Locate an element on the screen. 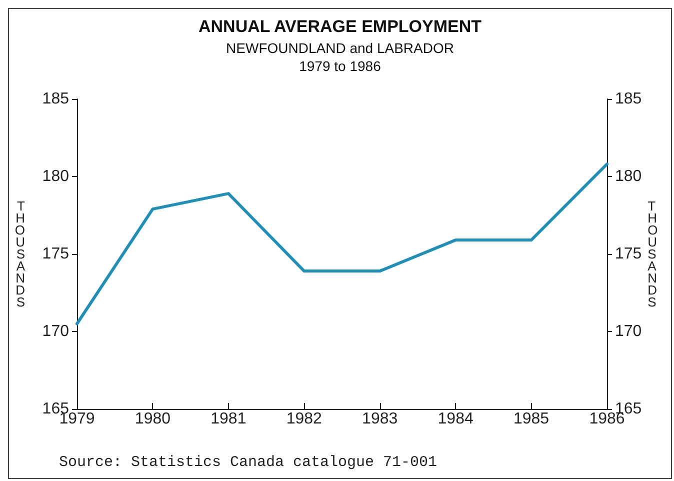 The width and height of the screenshot is (674, 481). chart-title: ANNUAL AVERAGE EMPLOYMENT is located at coordinates (340, 26).